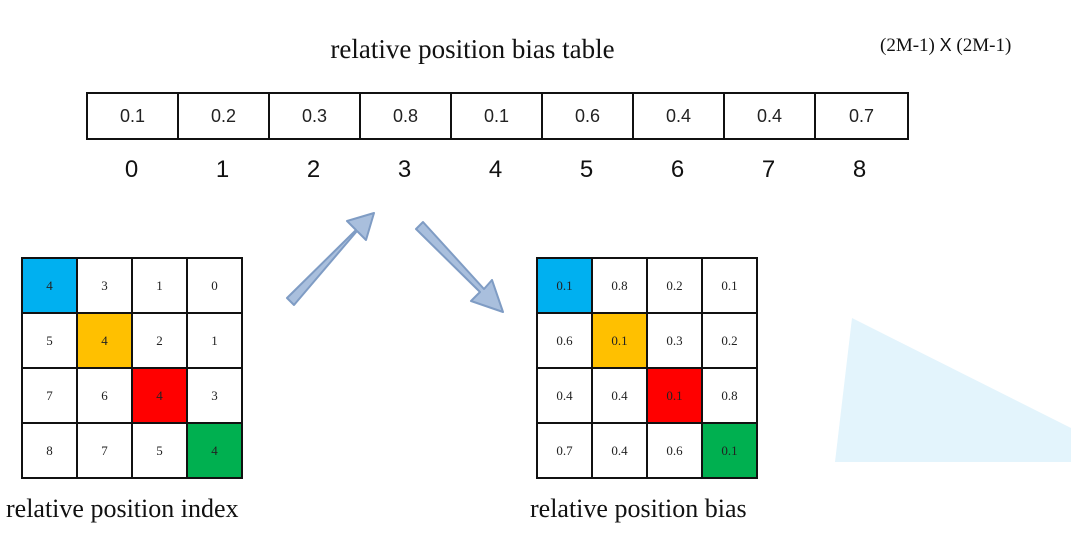  I want to click on index-grid-cell: 2, so click(160, 341).